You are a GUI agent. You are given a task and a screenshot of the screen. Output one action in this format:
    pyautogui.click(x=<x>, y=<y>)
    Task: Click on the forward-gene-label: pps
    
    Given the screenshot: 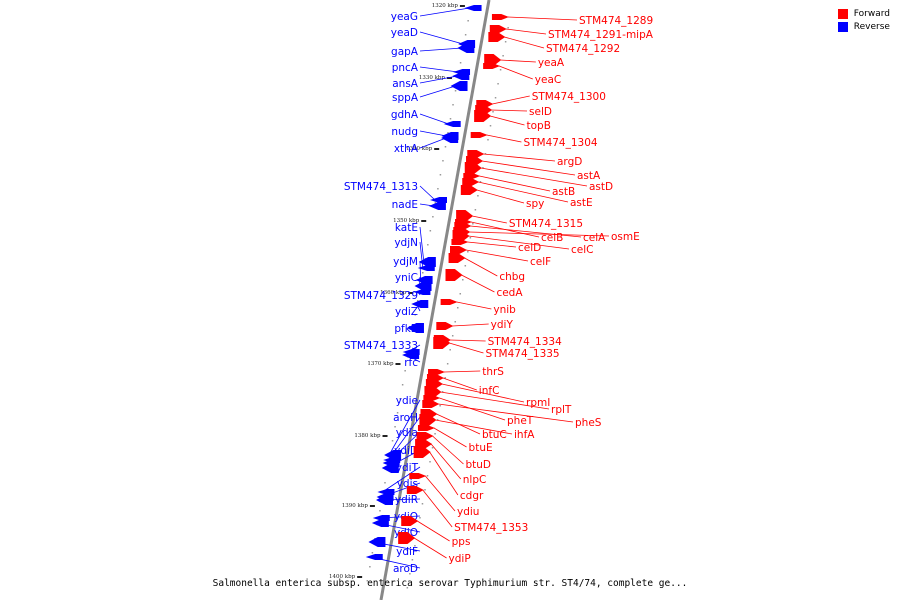 What is the action you would take?
    pyautogui.click(x=461, y=542)
    